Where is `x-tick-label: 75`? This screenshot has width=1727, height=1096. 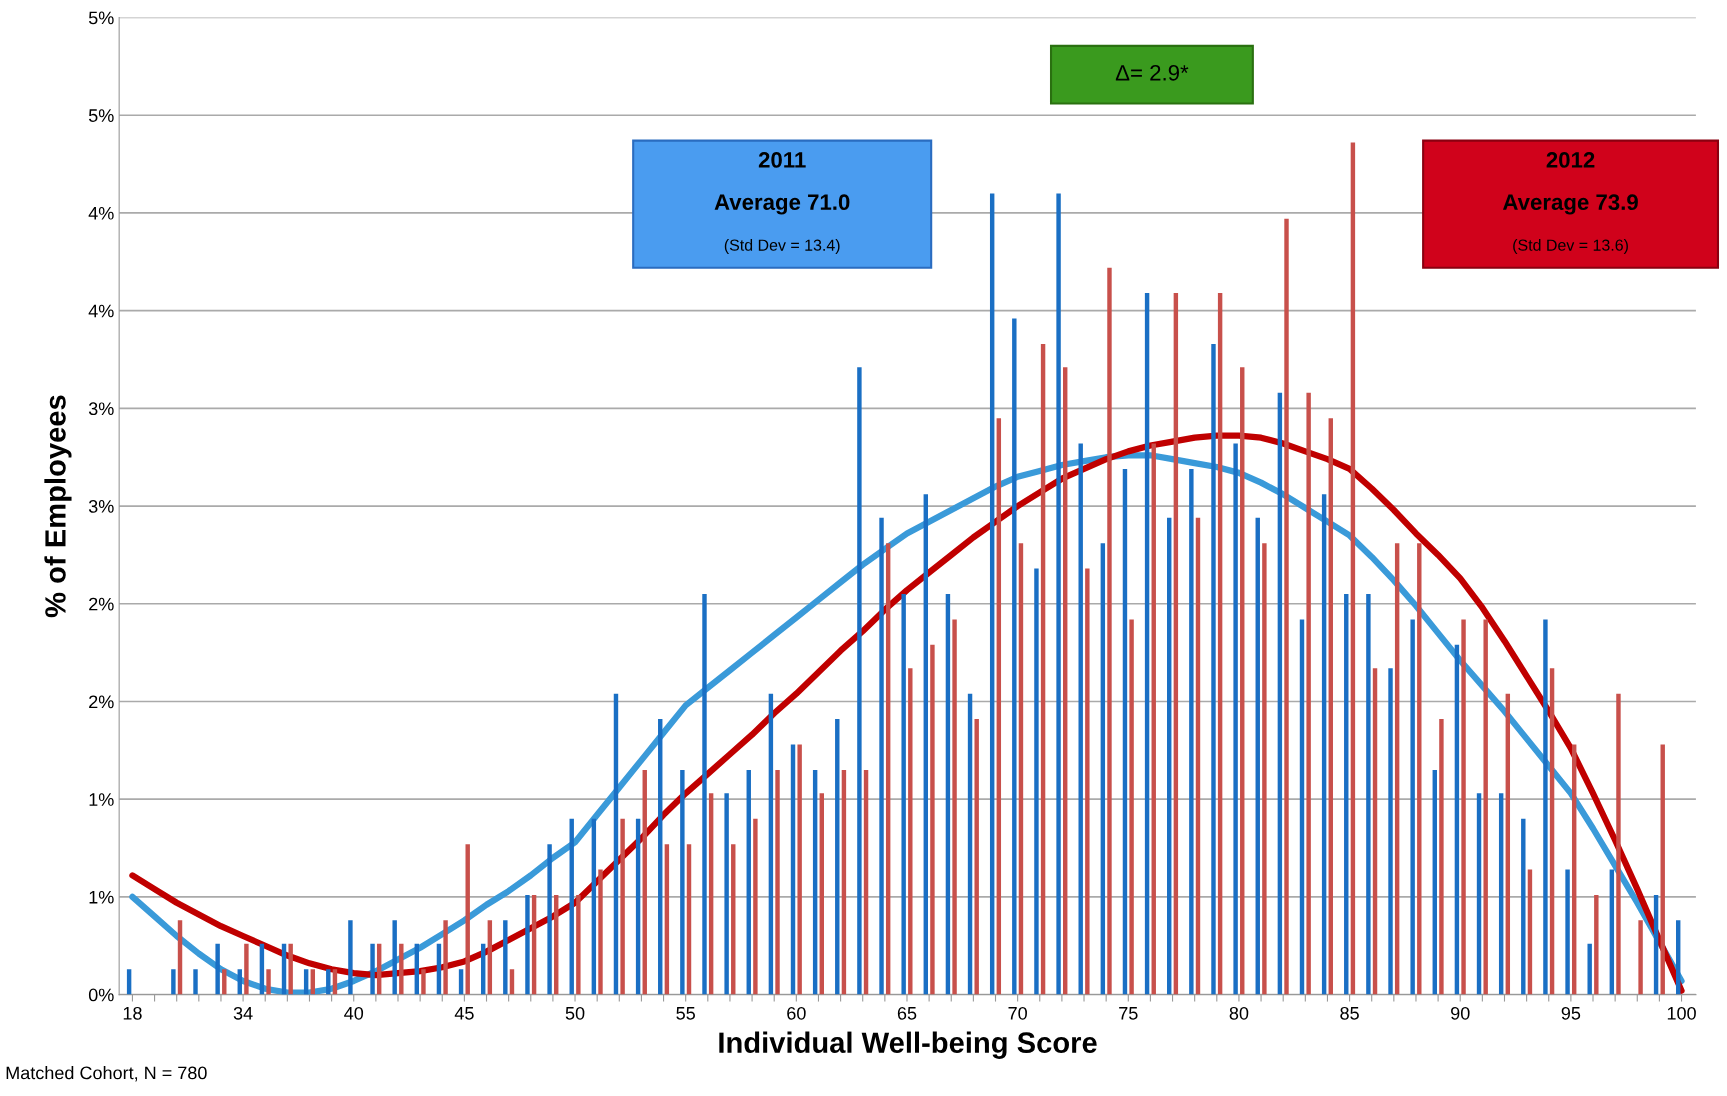
x-tick-label: 75 is located at coordinates (1128, 1013).